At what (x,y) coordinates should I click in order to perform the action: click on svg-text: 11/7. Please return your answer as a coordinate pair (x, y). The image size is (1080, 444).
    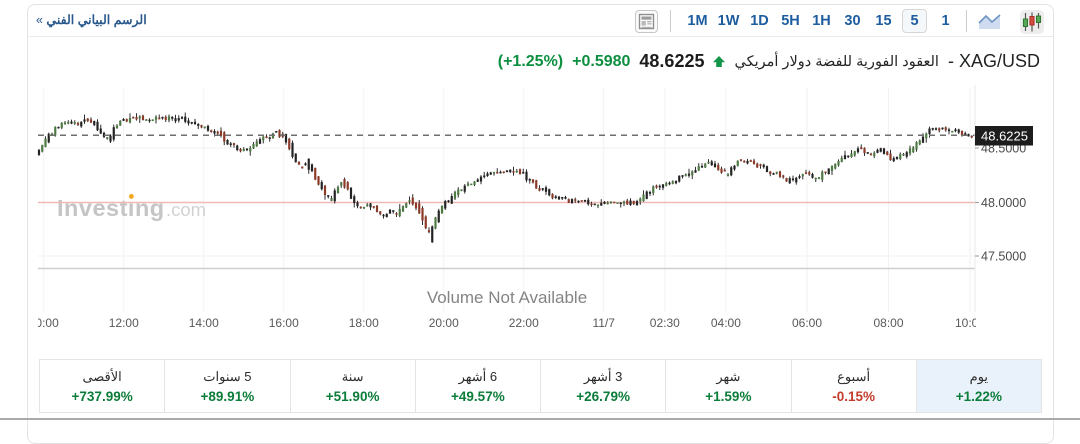
    Looking at the image, I should click on (603, 323).